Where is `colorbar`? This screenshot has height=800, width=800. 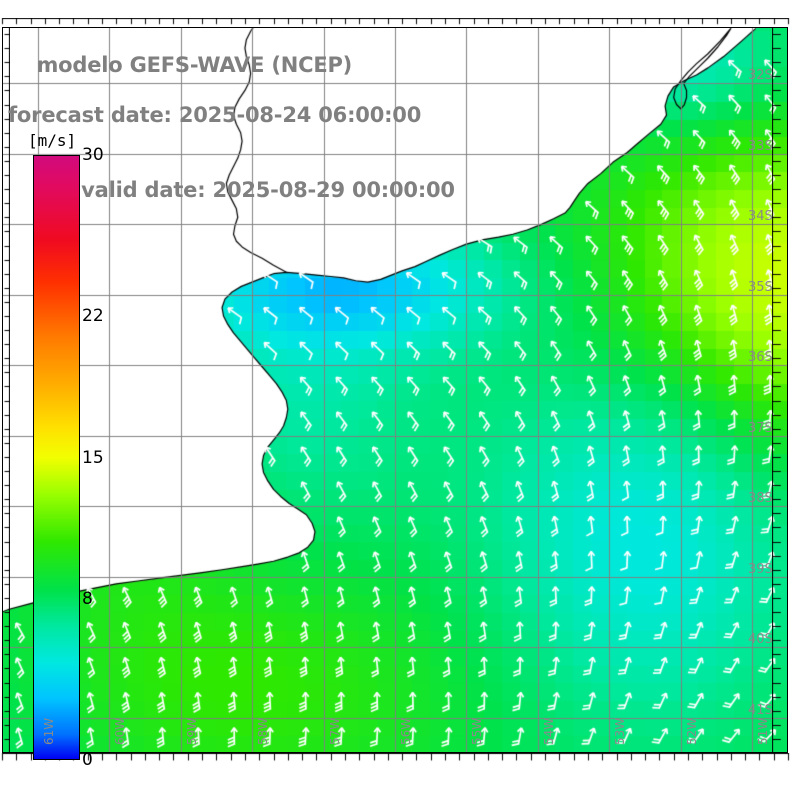 colorbar is located at coordinates (56, 457).